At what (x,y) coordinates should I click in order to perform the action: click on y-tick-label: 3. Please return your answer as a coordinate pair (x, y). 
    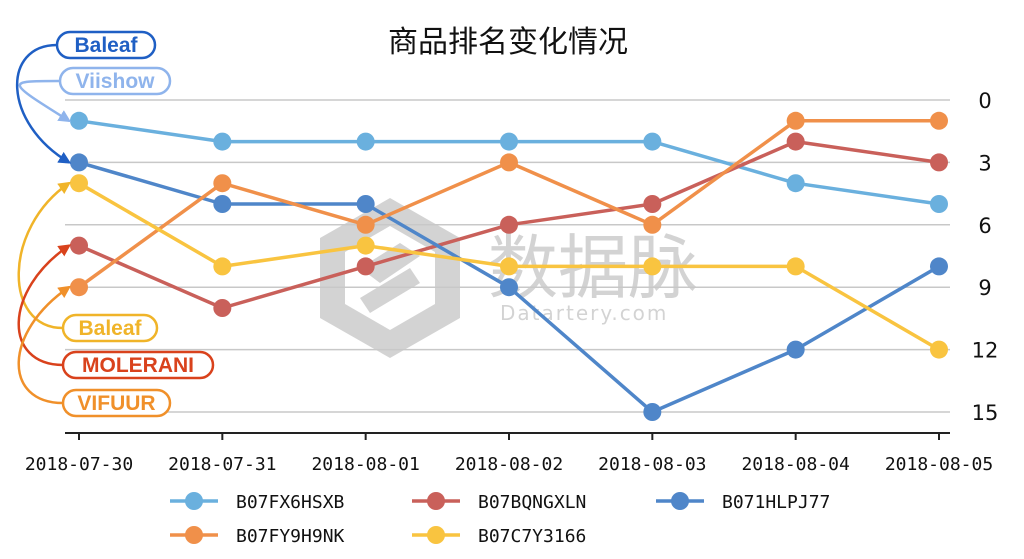
    Looking at the image, I should click on (984, 163).